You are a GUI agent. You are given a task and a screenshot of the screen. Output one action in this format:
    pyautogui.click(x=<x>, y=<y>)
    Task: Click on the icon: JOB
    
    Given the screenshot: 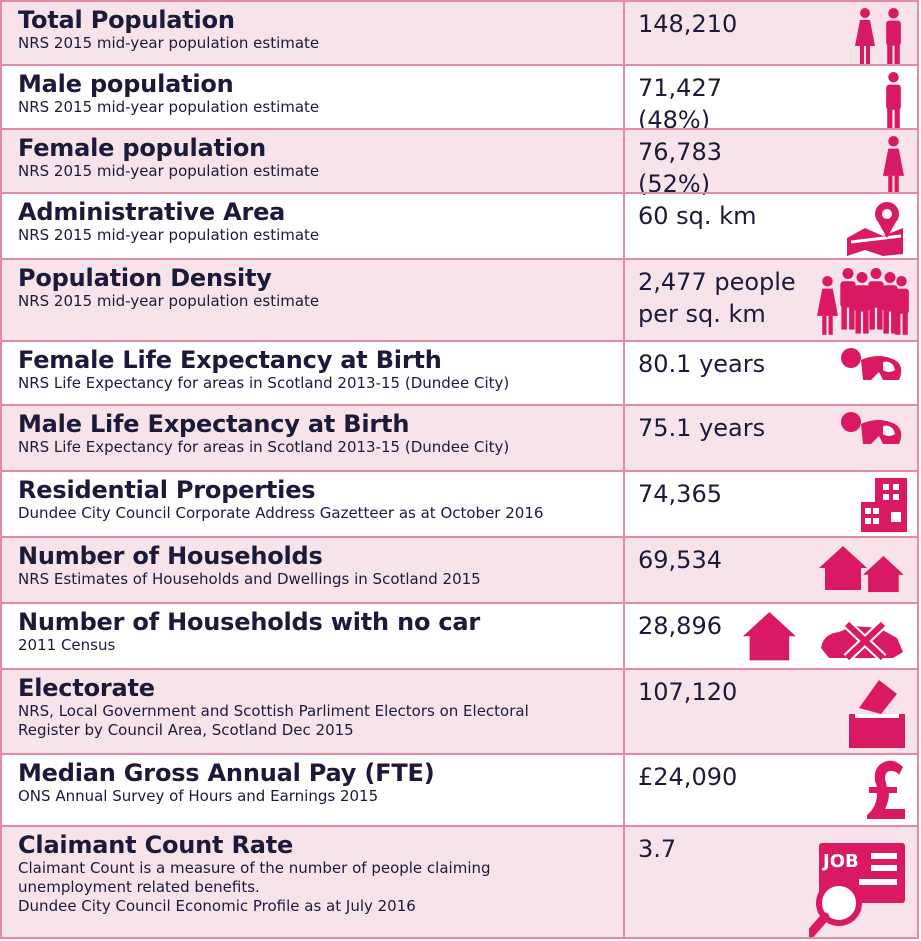 What is the action you would take?
    pyautogui.click(x=855, y=890)
    